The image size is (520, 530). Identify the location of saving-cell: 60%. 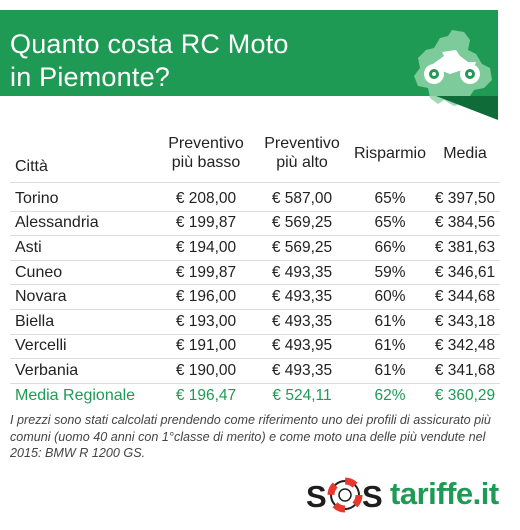
(390, 297).